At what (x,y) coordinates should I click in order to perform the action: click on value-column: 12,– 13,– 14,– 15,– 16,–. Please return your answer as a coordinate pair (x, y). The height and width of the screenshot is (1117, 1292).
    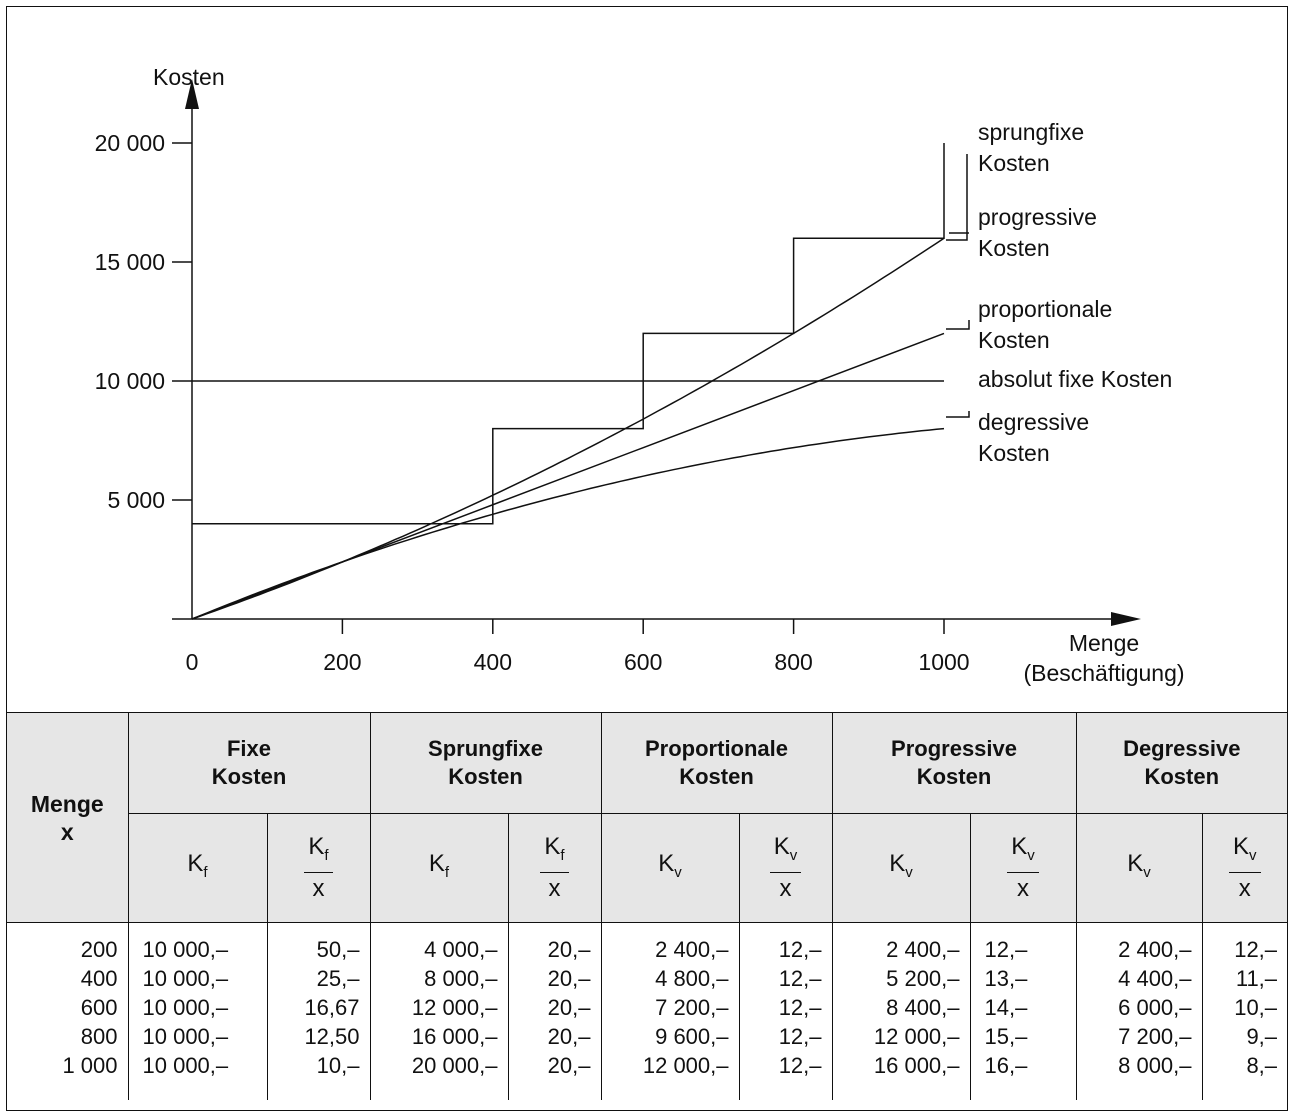
    Looking at the image, I should click on (1023, 1011).